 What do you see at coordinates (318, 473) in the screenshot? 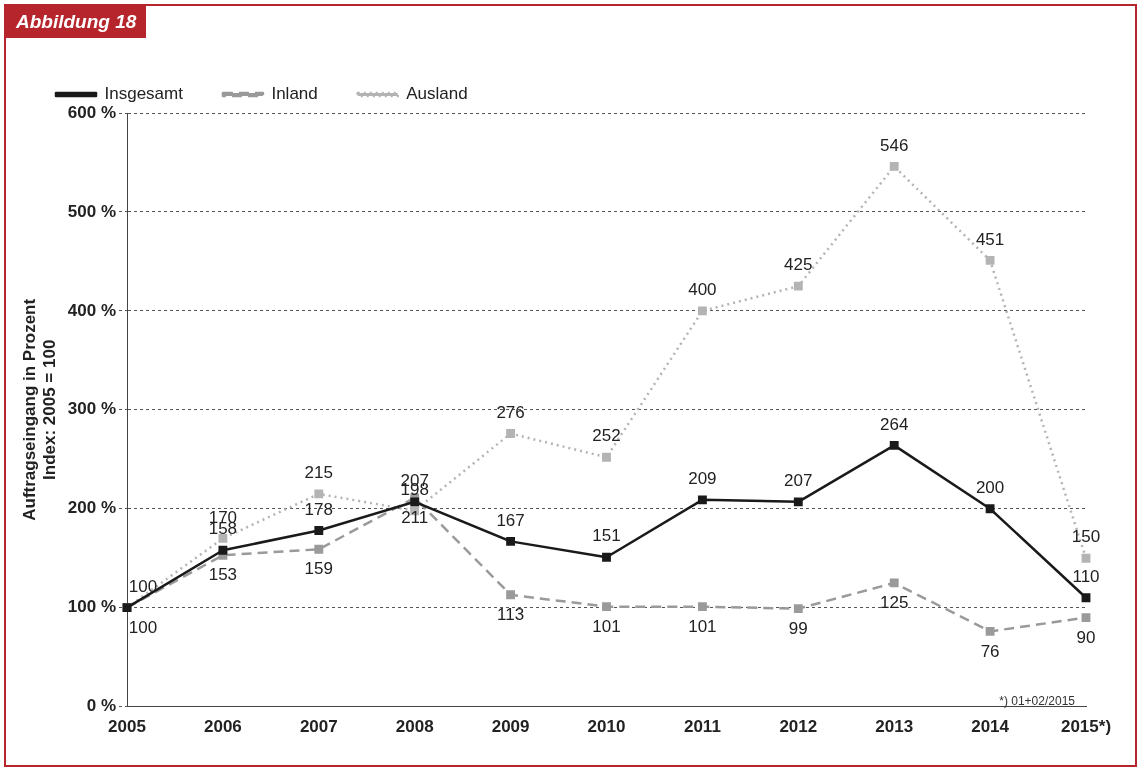
I see `data-label: 215` at bounding box center [318, 473].